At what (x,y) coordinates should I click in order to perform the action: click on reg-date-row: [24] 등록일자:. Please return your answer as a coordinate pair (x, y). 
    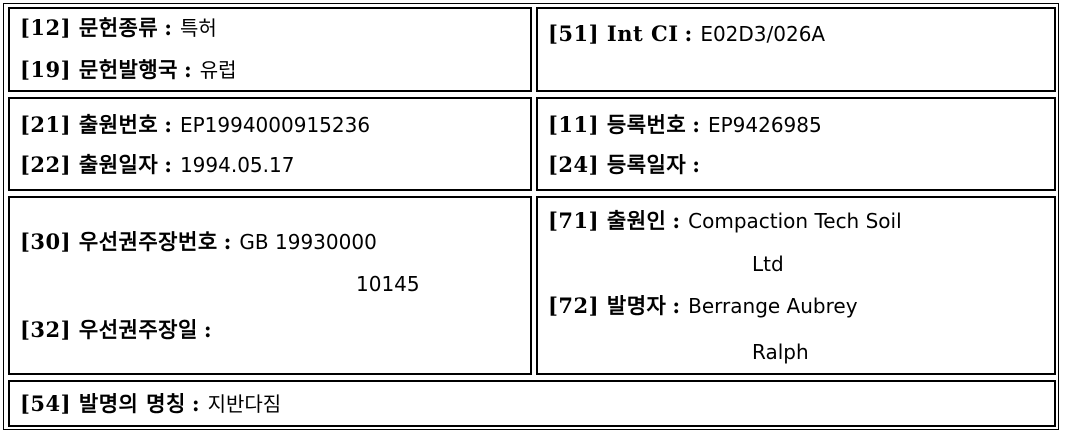
    Looking at the image, I should click on (628, 165).